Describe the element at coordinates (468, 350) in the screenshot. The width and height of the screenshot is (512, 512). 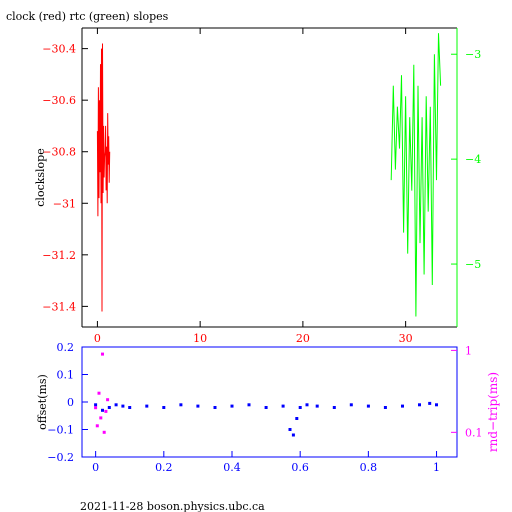
I see `y2-tick-label: 1` at that location.